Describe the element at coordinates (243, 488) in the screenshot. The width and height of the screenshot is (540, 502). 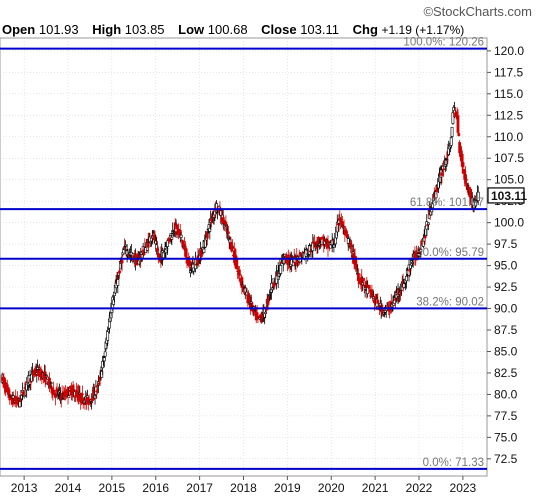
I see `x-tick-label: 2018` at that location.